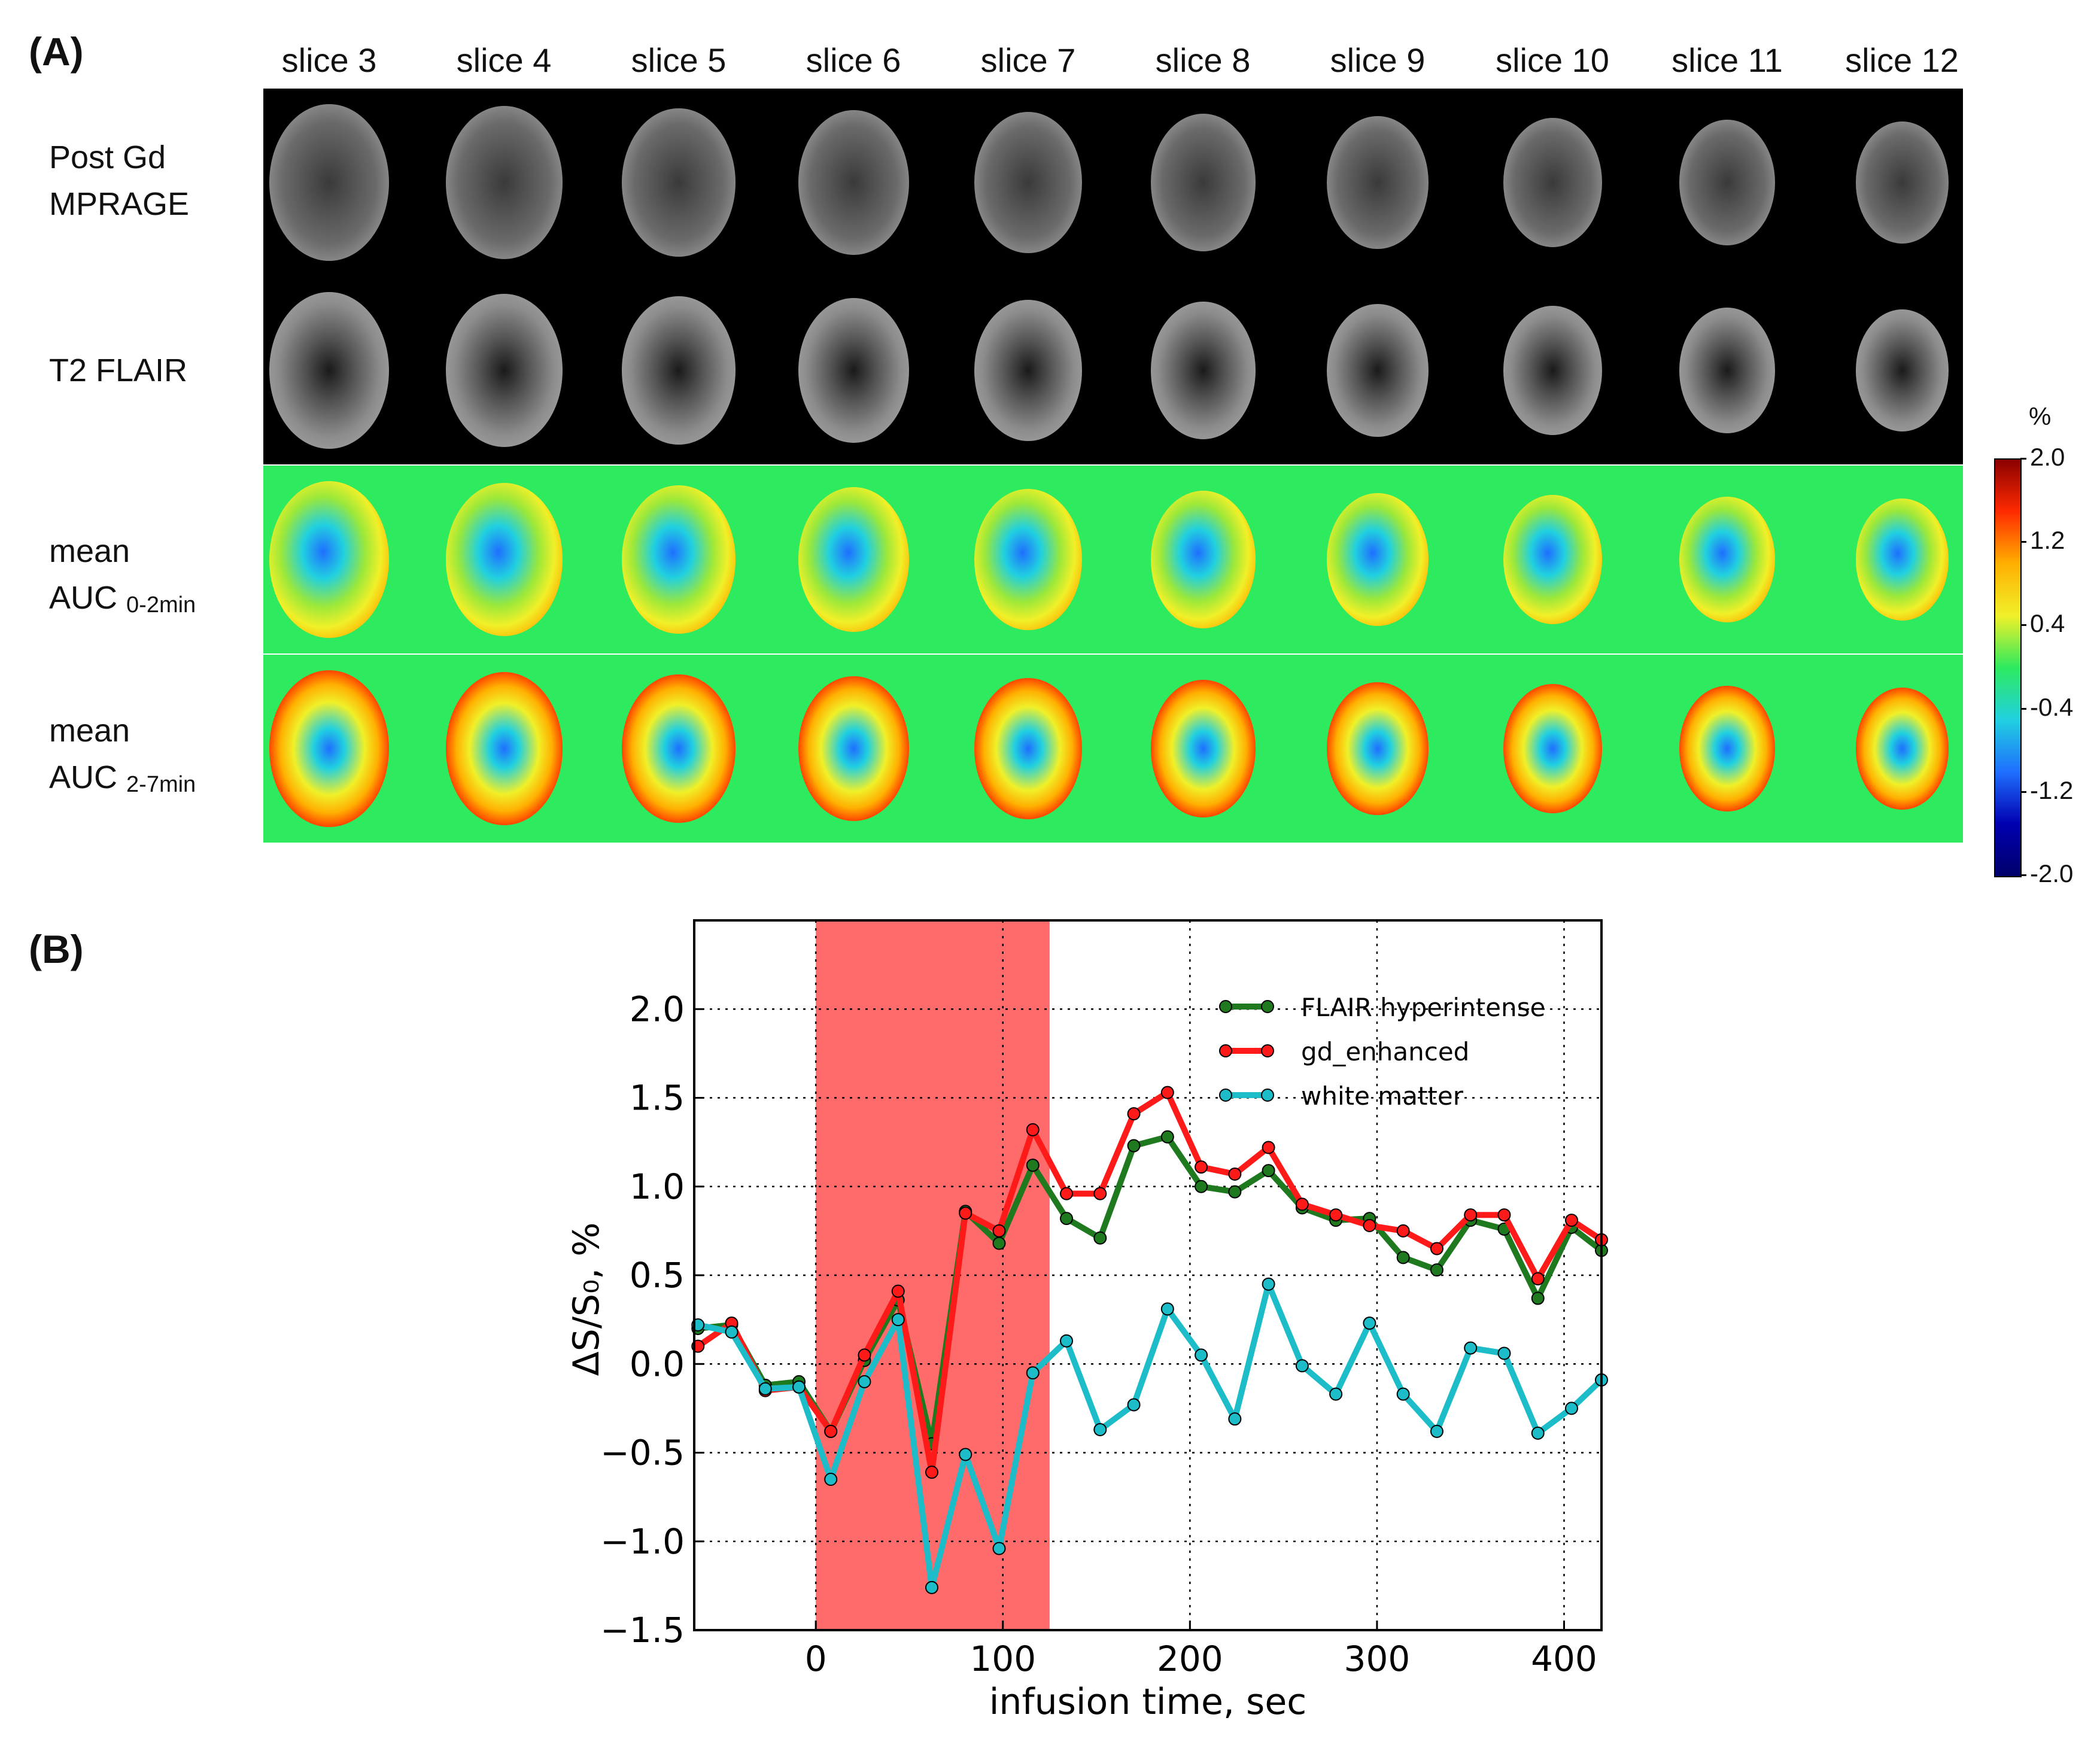  Describe the element at coordinates (1378, 1658) in the screenshot. I see `x-tick-label: 300` at that location.